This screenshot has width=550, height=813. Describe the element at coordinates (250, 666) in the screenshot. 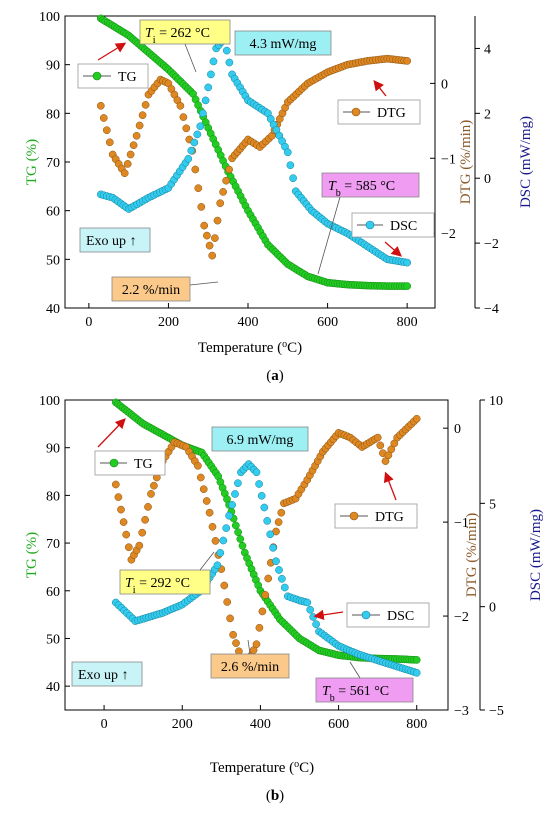

I see `rate-box-b` at that location.